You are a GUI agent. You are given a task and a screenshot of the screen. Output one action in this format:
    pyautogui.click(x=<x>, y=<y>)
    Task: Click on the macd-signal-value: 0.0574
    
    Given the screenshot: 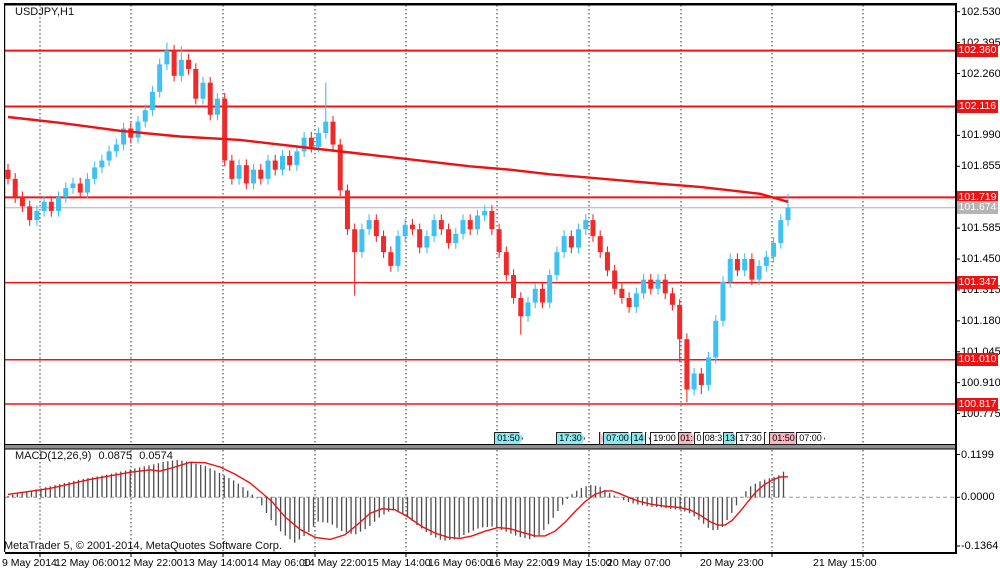 What is the action you would take?
    pyautogui.click(x=156, y=456)
    